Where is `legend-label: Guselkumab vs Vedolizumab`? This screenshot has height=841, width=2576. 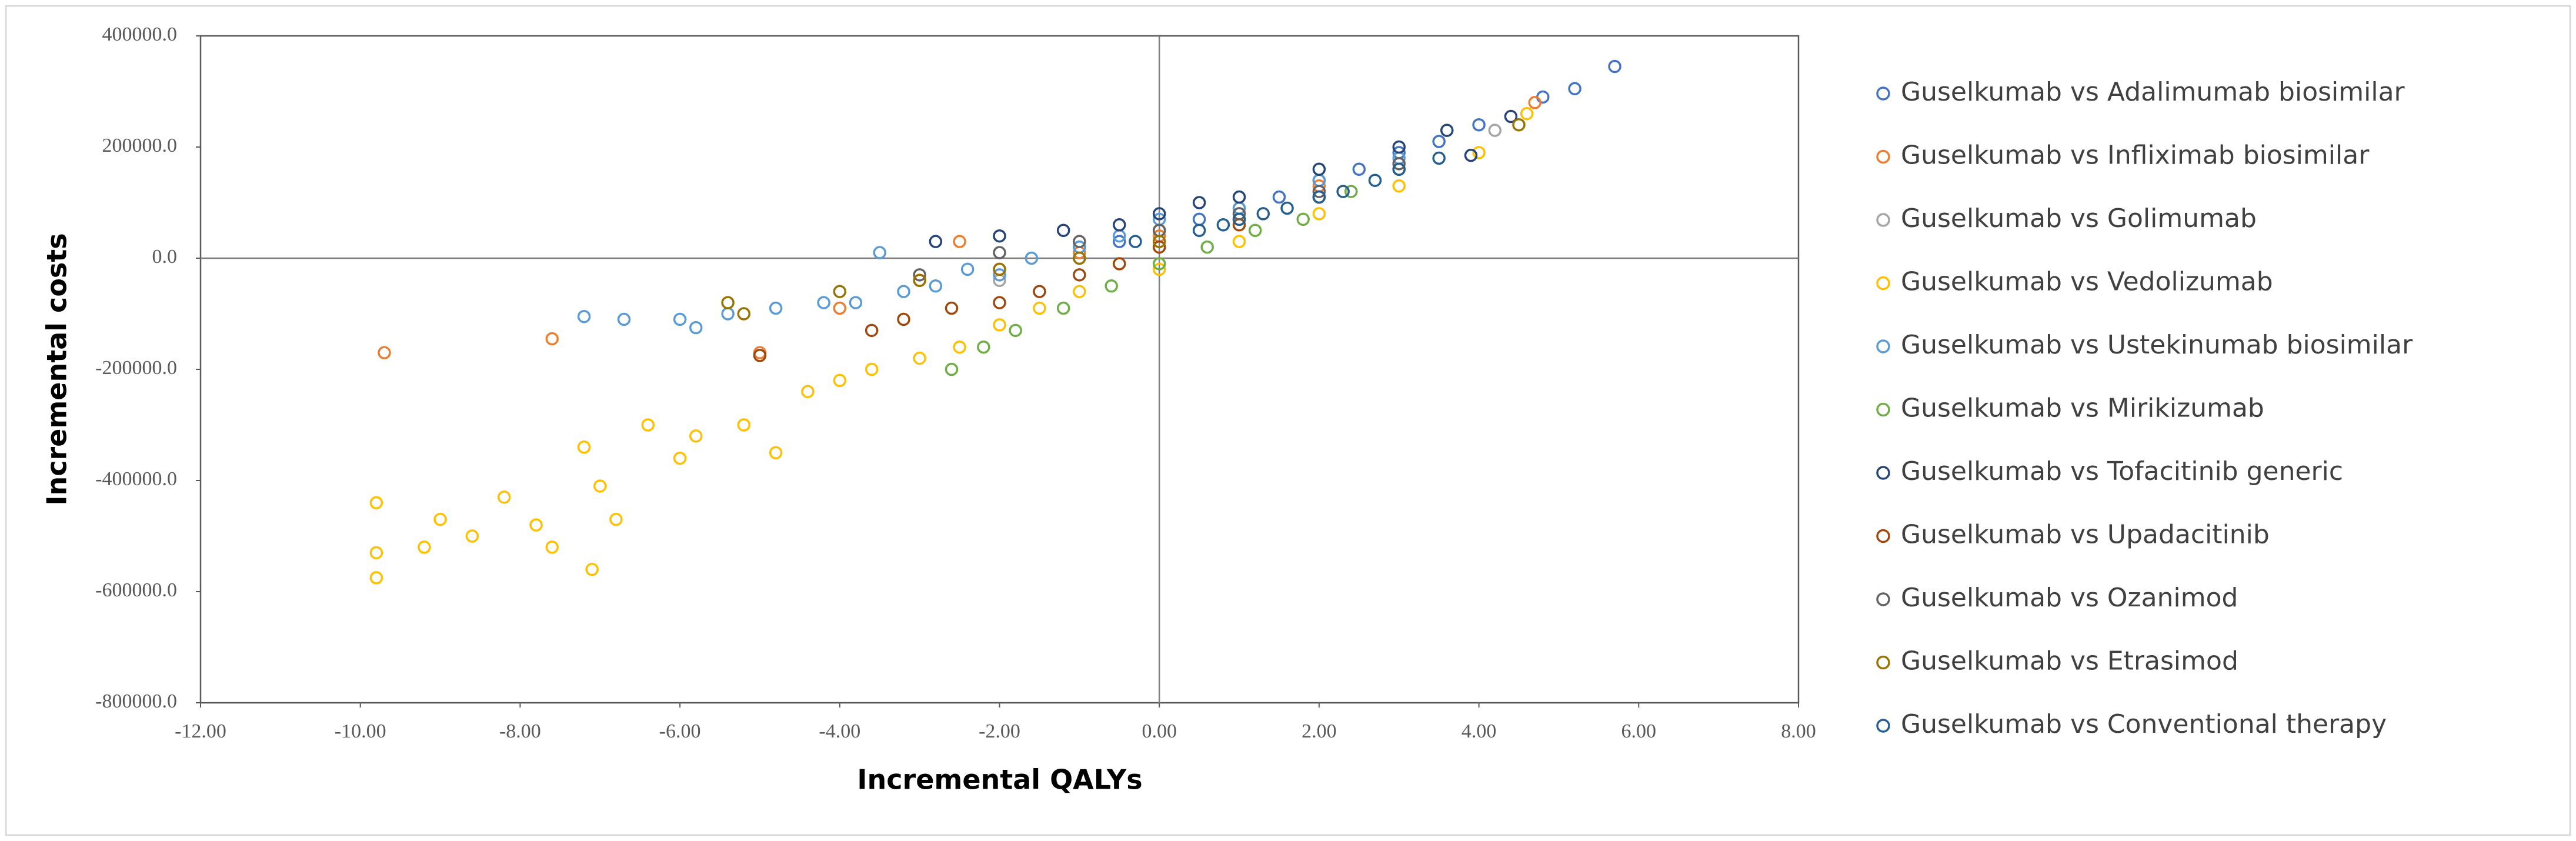
legend-label: Guselkumab vs Vedolizumab is located at coordinates (2087, 282).